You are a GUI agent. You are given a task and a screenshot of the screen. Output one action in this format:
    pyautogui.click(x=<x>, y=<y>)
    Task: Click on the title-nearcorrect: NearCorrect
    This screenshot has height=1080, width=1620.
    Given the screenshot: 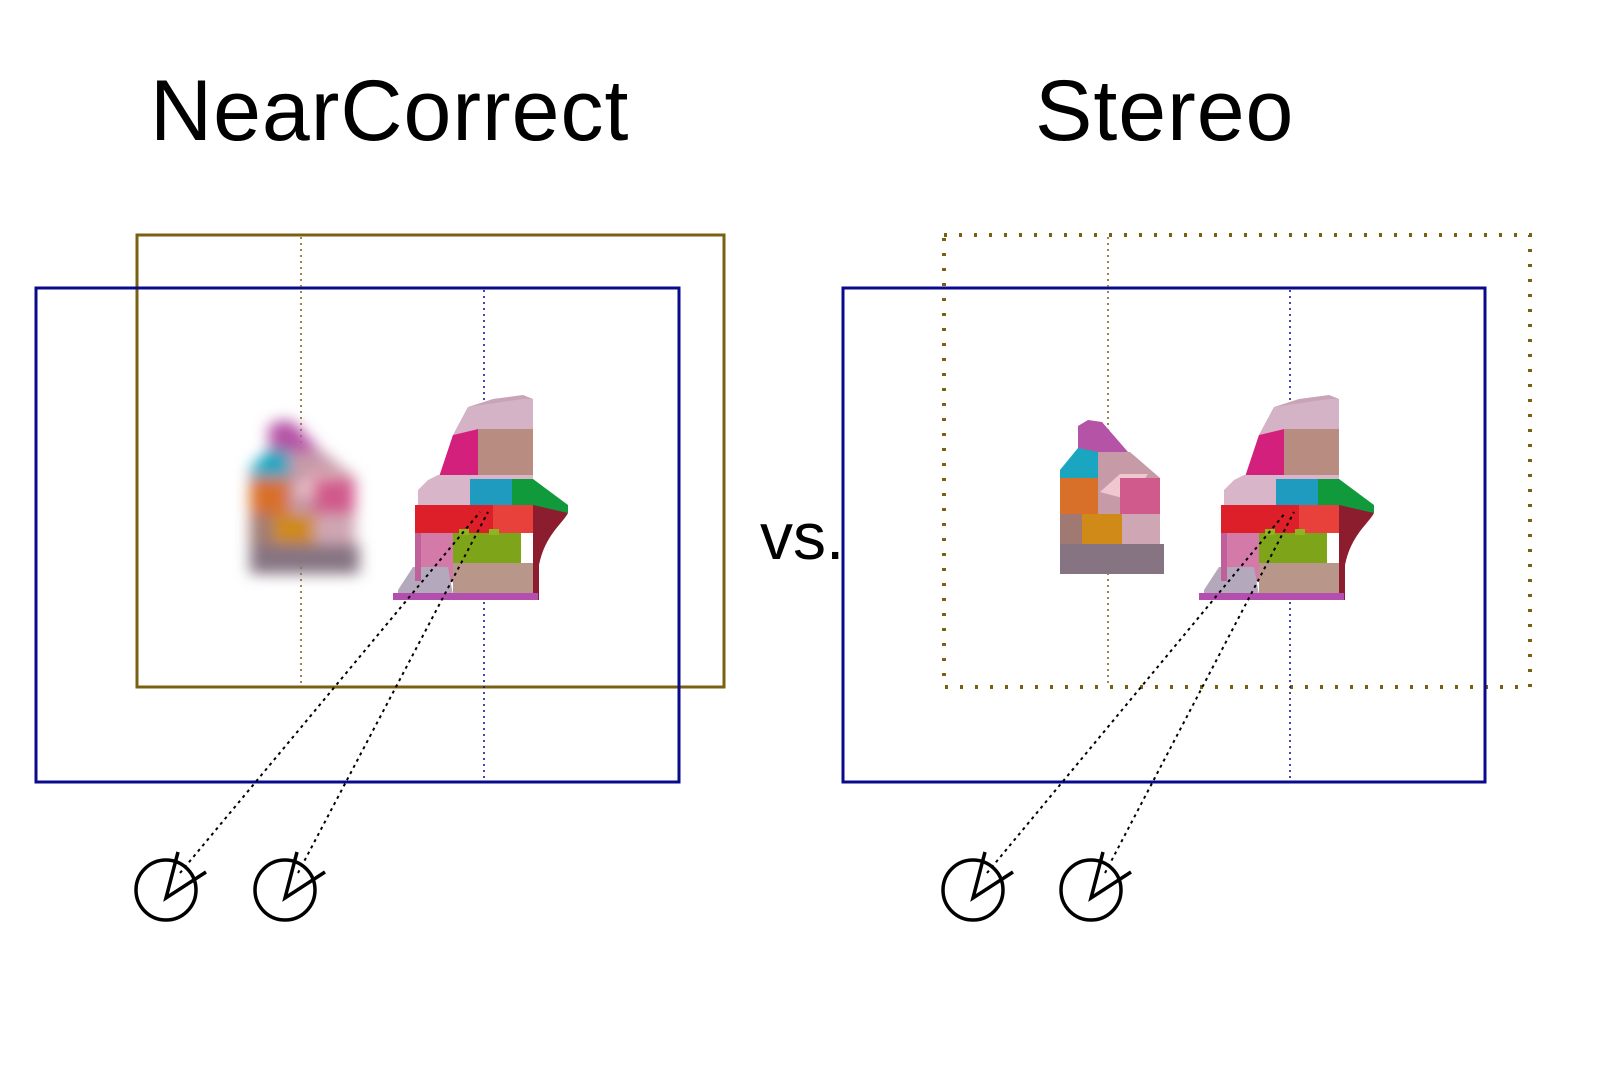 What is the action you would take?
    pyautogui.click(x=390, y=111)
    